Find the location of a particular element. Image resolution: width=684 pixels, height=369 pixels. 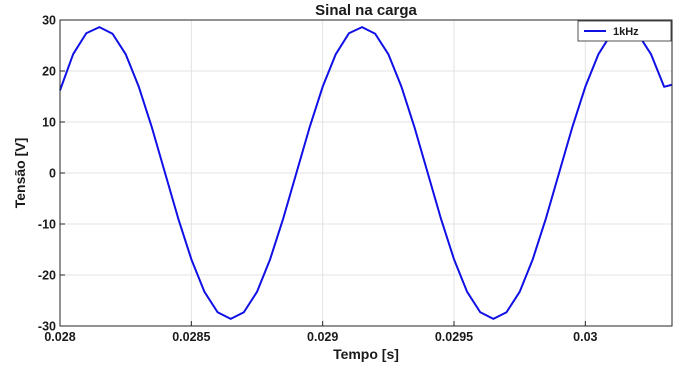

legend: 1kHz is located at coordinates (624, 31).